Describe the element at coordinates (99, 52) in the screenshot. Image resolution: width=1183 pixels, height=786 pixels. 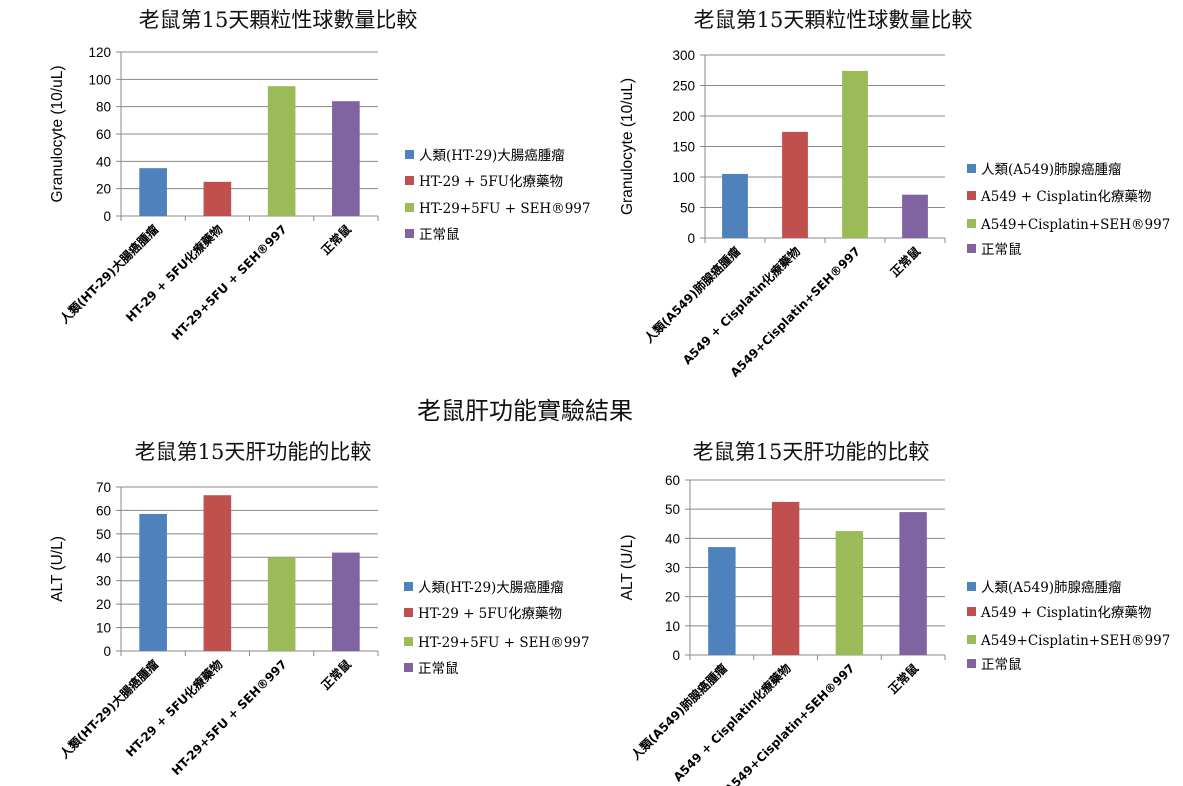
I see `y-tick-label: 120` at that location.